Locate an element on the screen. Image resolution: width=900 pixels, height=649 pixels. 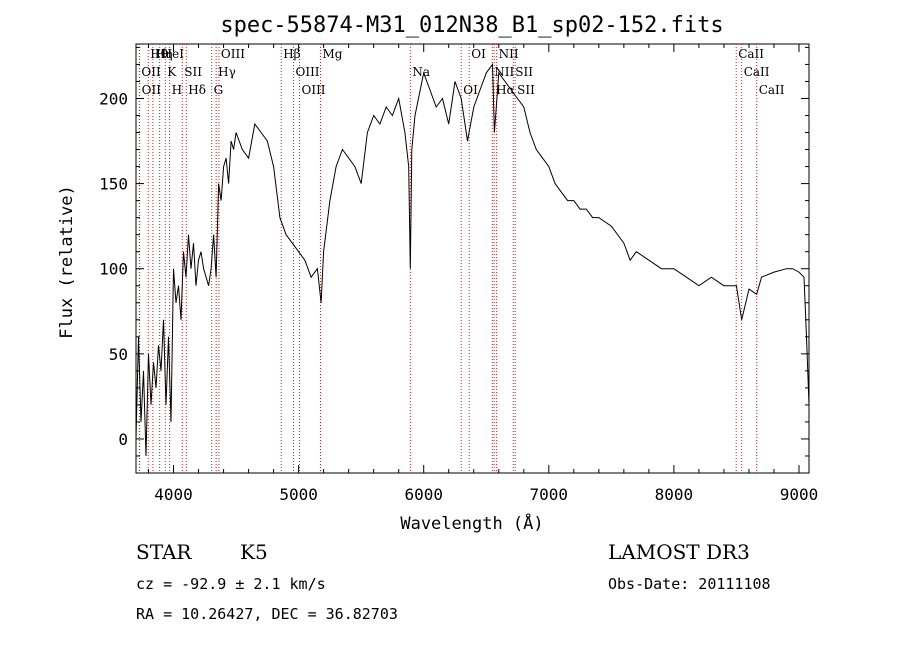
line-label-14: OIII is located at coordinates (313, 90).